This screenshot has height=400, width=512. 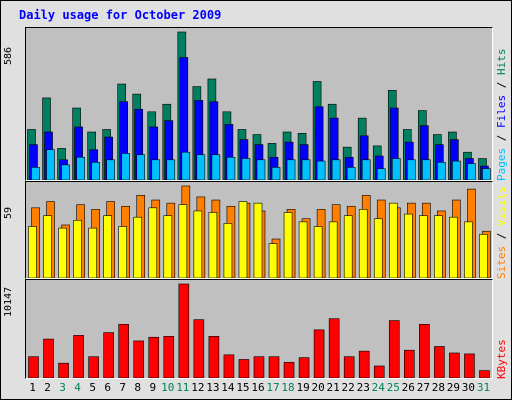 What do you see at coordinates (138, 387) in the screenshot?
I see `day-label-8: 8` at bounding box center [138, 387].